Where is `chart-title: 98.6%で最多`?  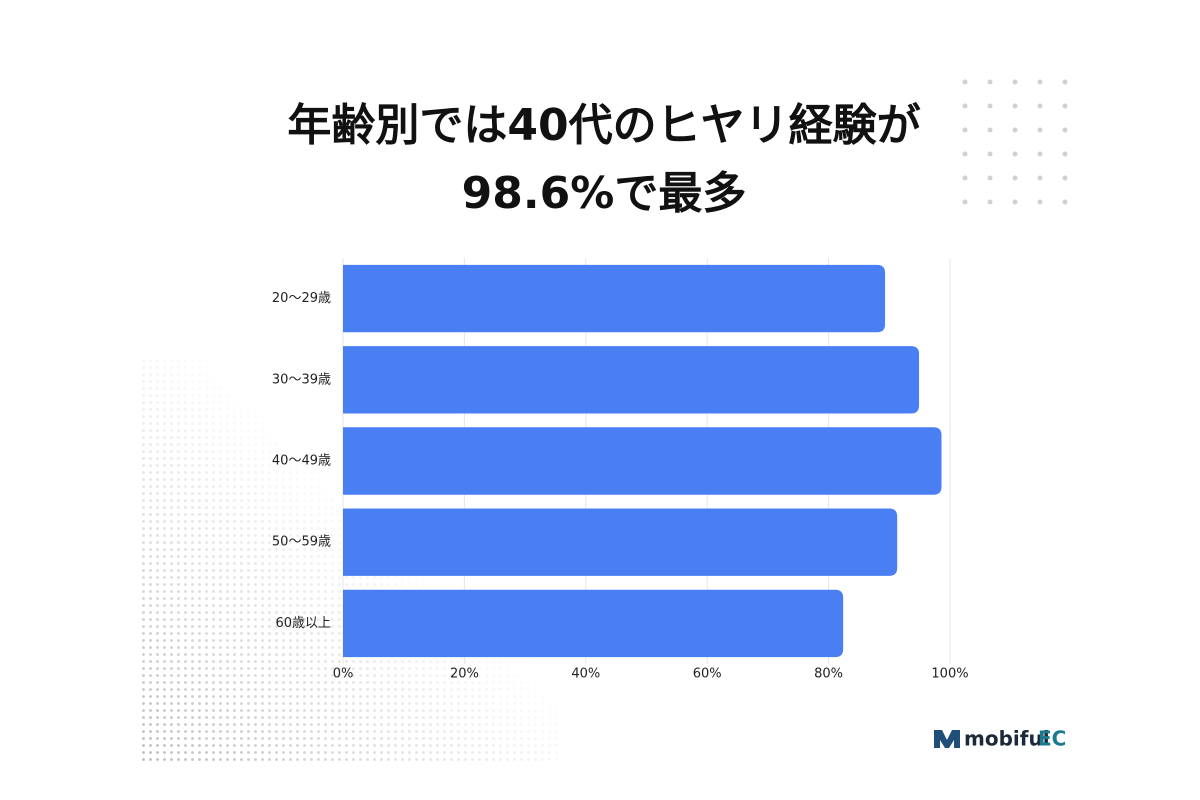
chart-title: 98.6%で最多 is located at coordinates (604, 193).